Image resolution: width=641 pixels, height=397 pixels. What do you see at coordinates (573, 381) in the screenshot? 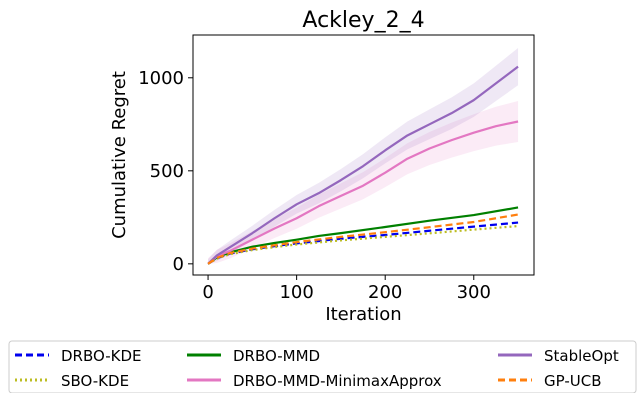
I see `legend-label-gp-ucb: GP-UCB` at bounding box center [573, 381].